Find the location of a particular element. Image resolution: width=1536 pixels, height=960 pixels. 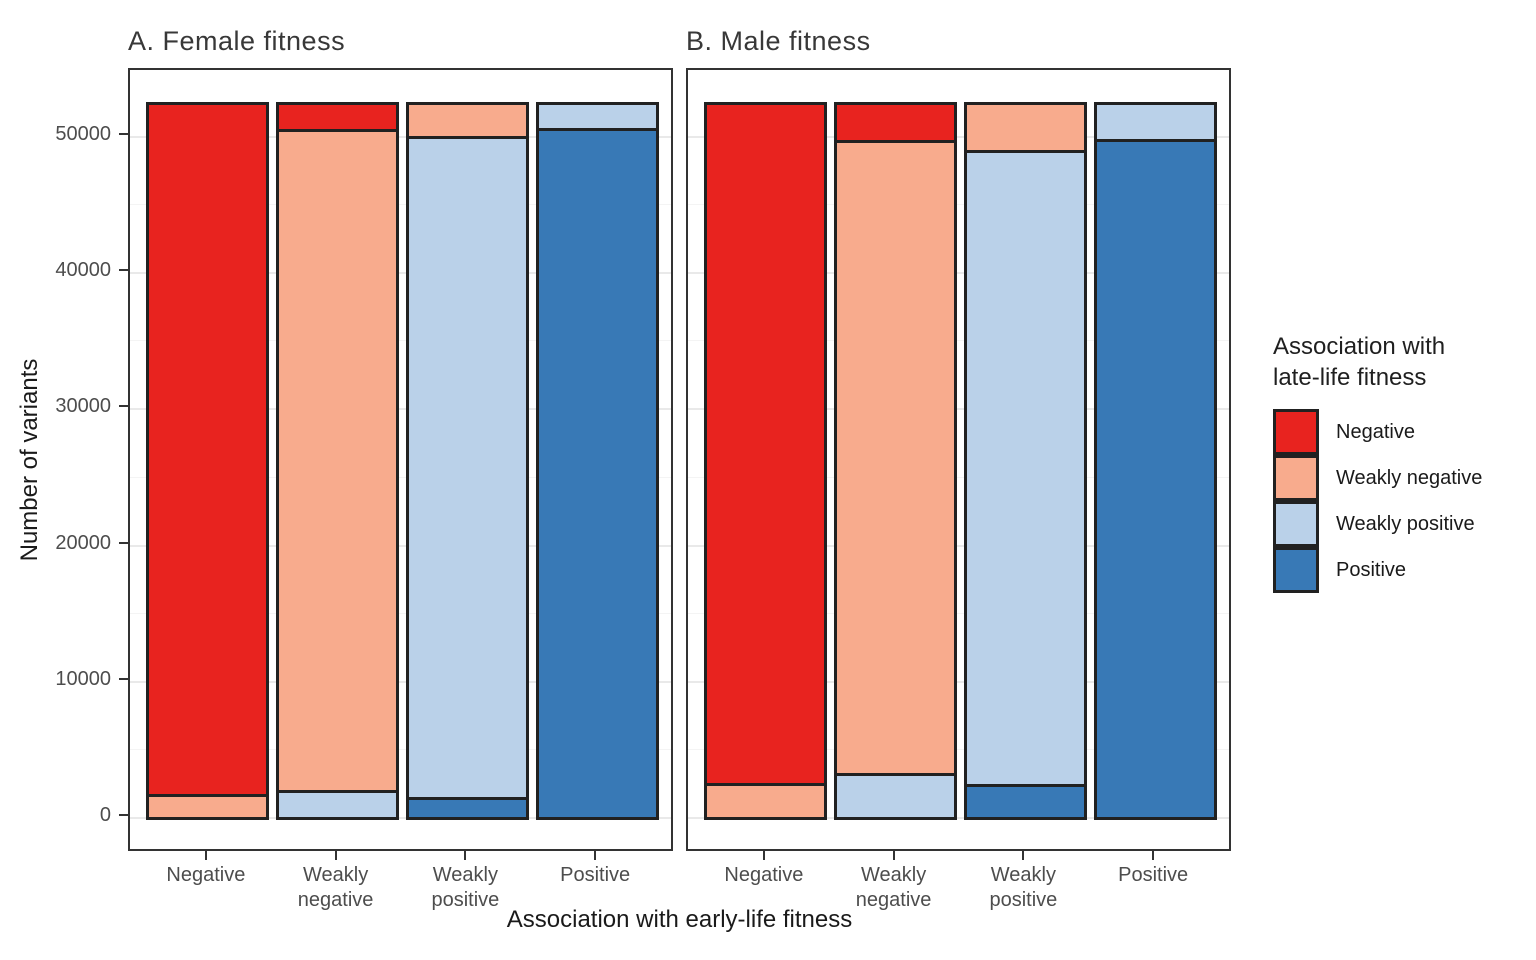

legend-title: Association with late-life fitness is located at coordinates (1359, 362).